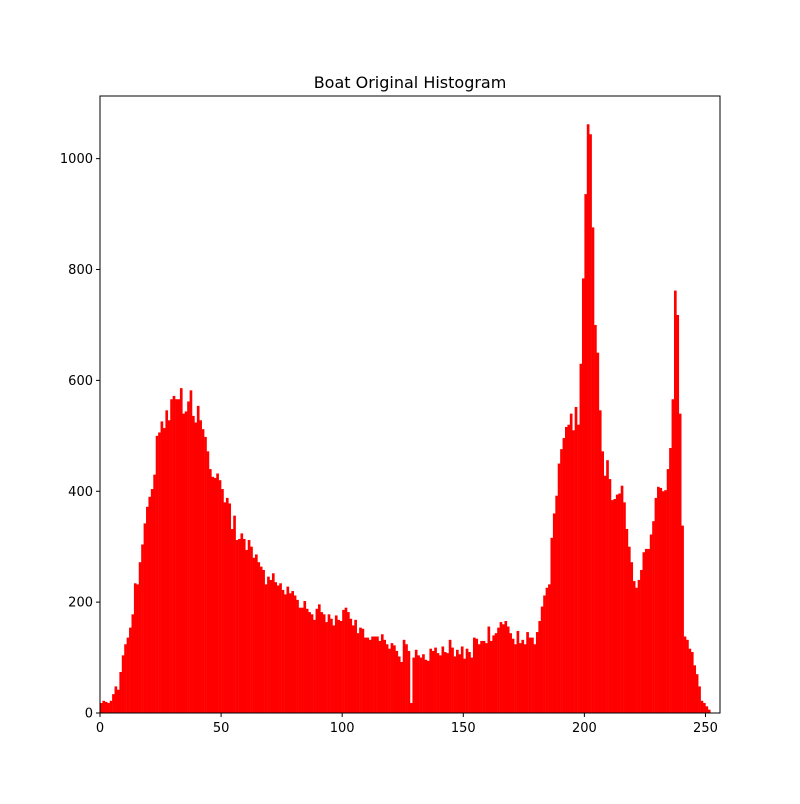 Image resolution: width=800 pixels, height=804 pixels. What do you see at coordinates (80, 603) in the screenshot?
I see `y-tick-label: 200` at bounding box center [80, 603].